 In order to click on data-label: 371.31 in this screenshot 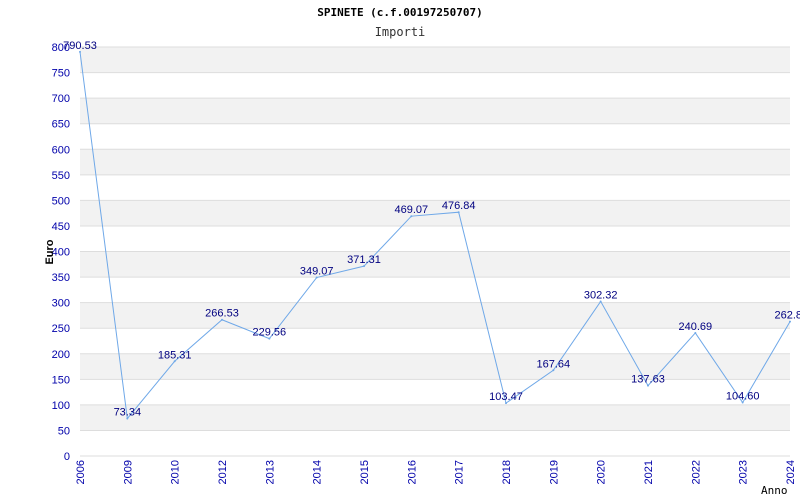, I will do `click(364, 260)`.